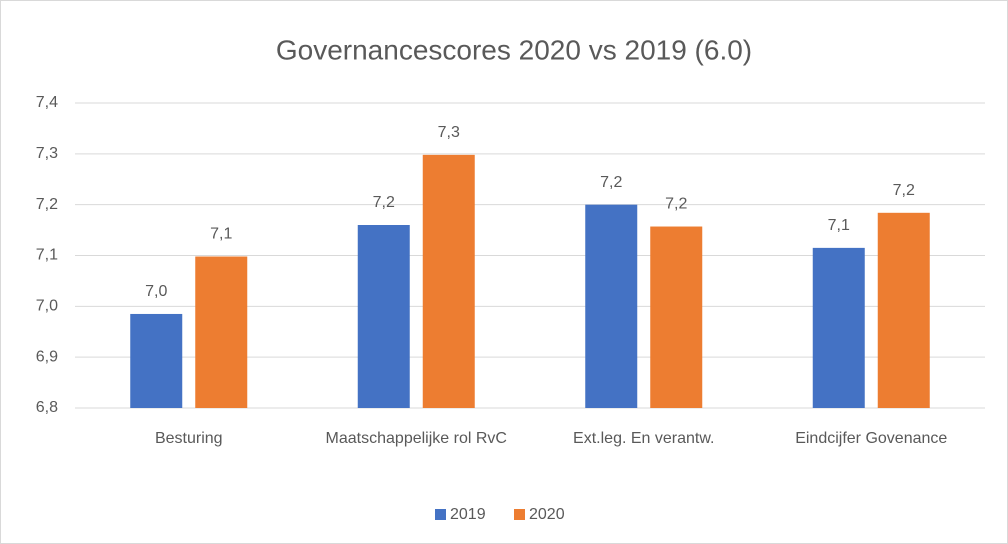  What do you see at coordinates (47, 356) in the screenshot?
I see `y-tick-label: 6,9` at bounding box center [47, 356].